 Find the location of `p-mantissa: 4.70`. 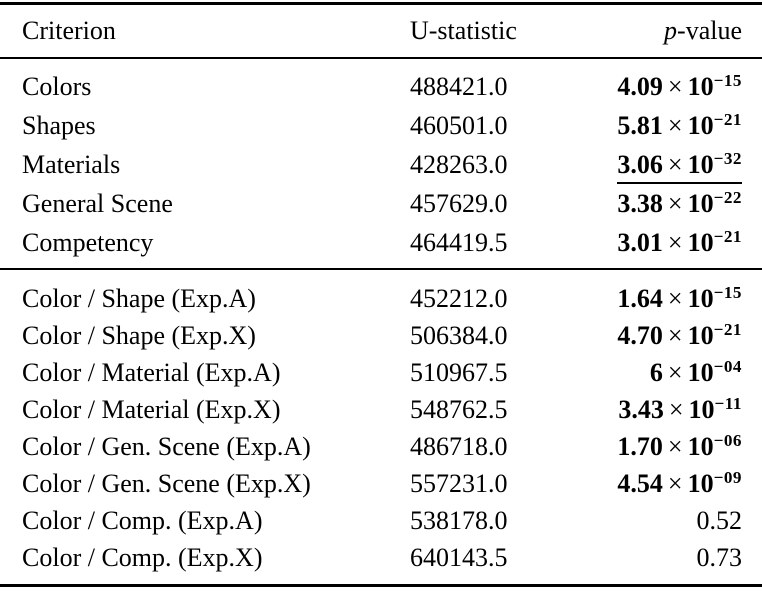

p-mantissa: 4.70 is located at coordinates (640, 335).